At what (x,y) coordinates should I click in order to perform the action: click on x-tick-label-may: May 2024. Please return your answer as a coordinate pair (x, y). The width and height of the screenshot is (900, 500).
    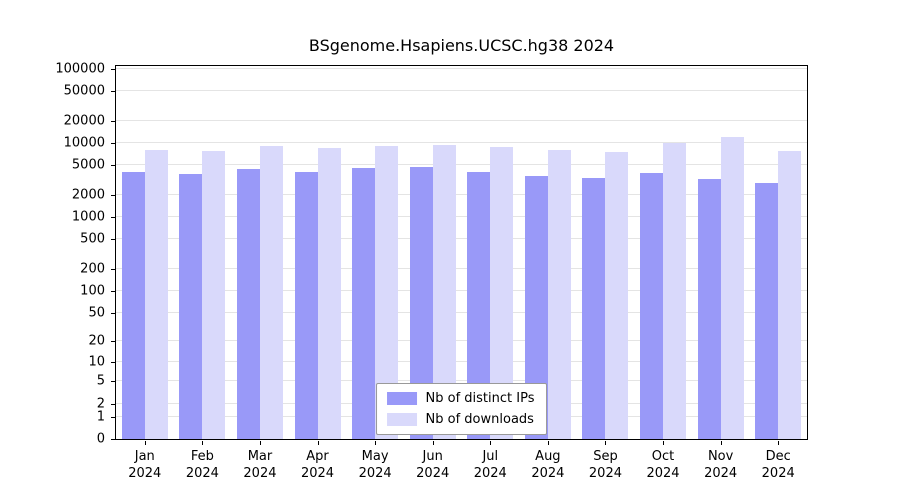
    Looking at the image, I should click on (375, 465).